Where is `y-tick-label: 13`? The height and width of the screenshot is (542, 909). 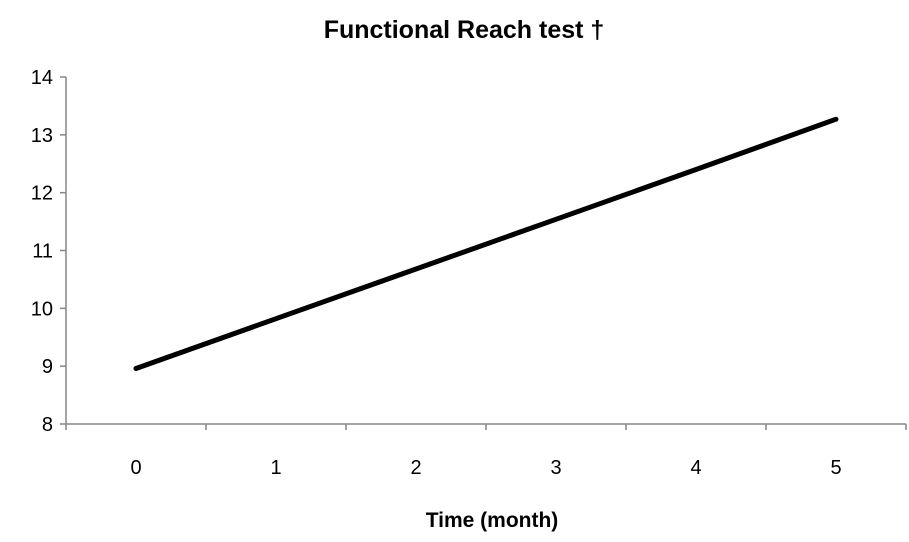
y-tick-label: 13 is located at coordinates (42, 136).